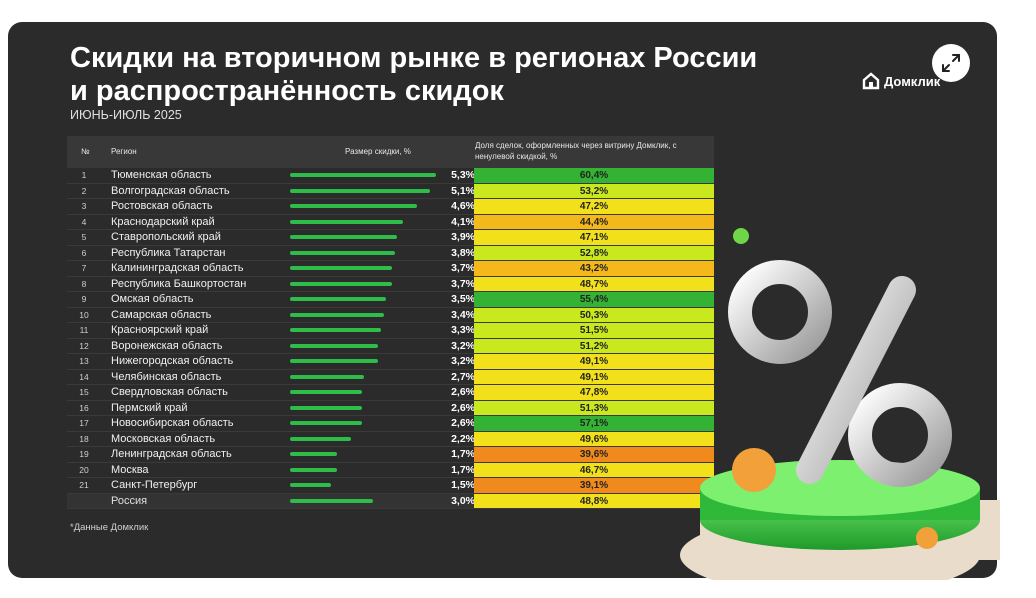 This screenshot has width=1036, height=598. What do you see at coordinates (463, 376) in the screenshot?
I see `discount-value: 2,7%` at bounding box center [463, 376].